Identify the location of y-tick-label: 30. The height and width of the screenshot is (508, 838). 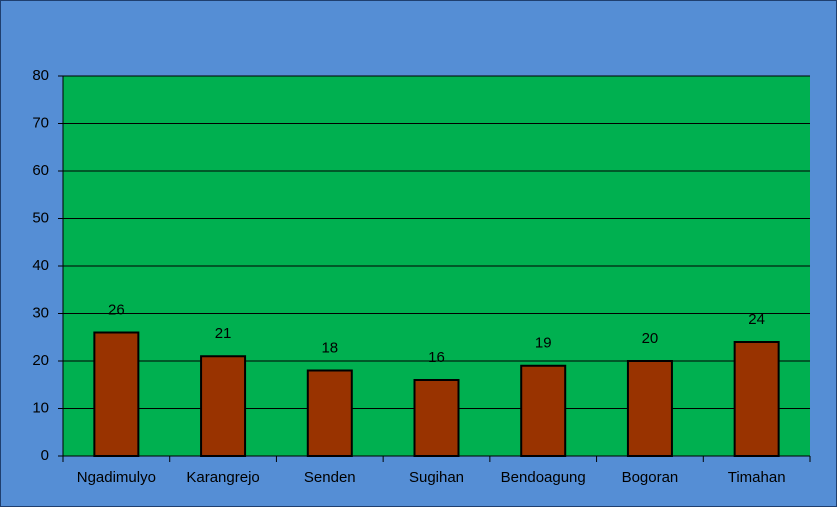
(40, 312).